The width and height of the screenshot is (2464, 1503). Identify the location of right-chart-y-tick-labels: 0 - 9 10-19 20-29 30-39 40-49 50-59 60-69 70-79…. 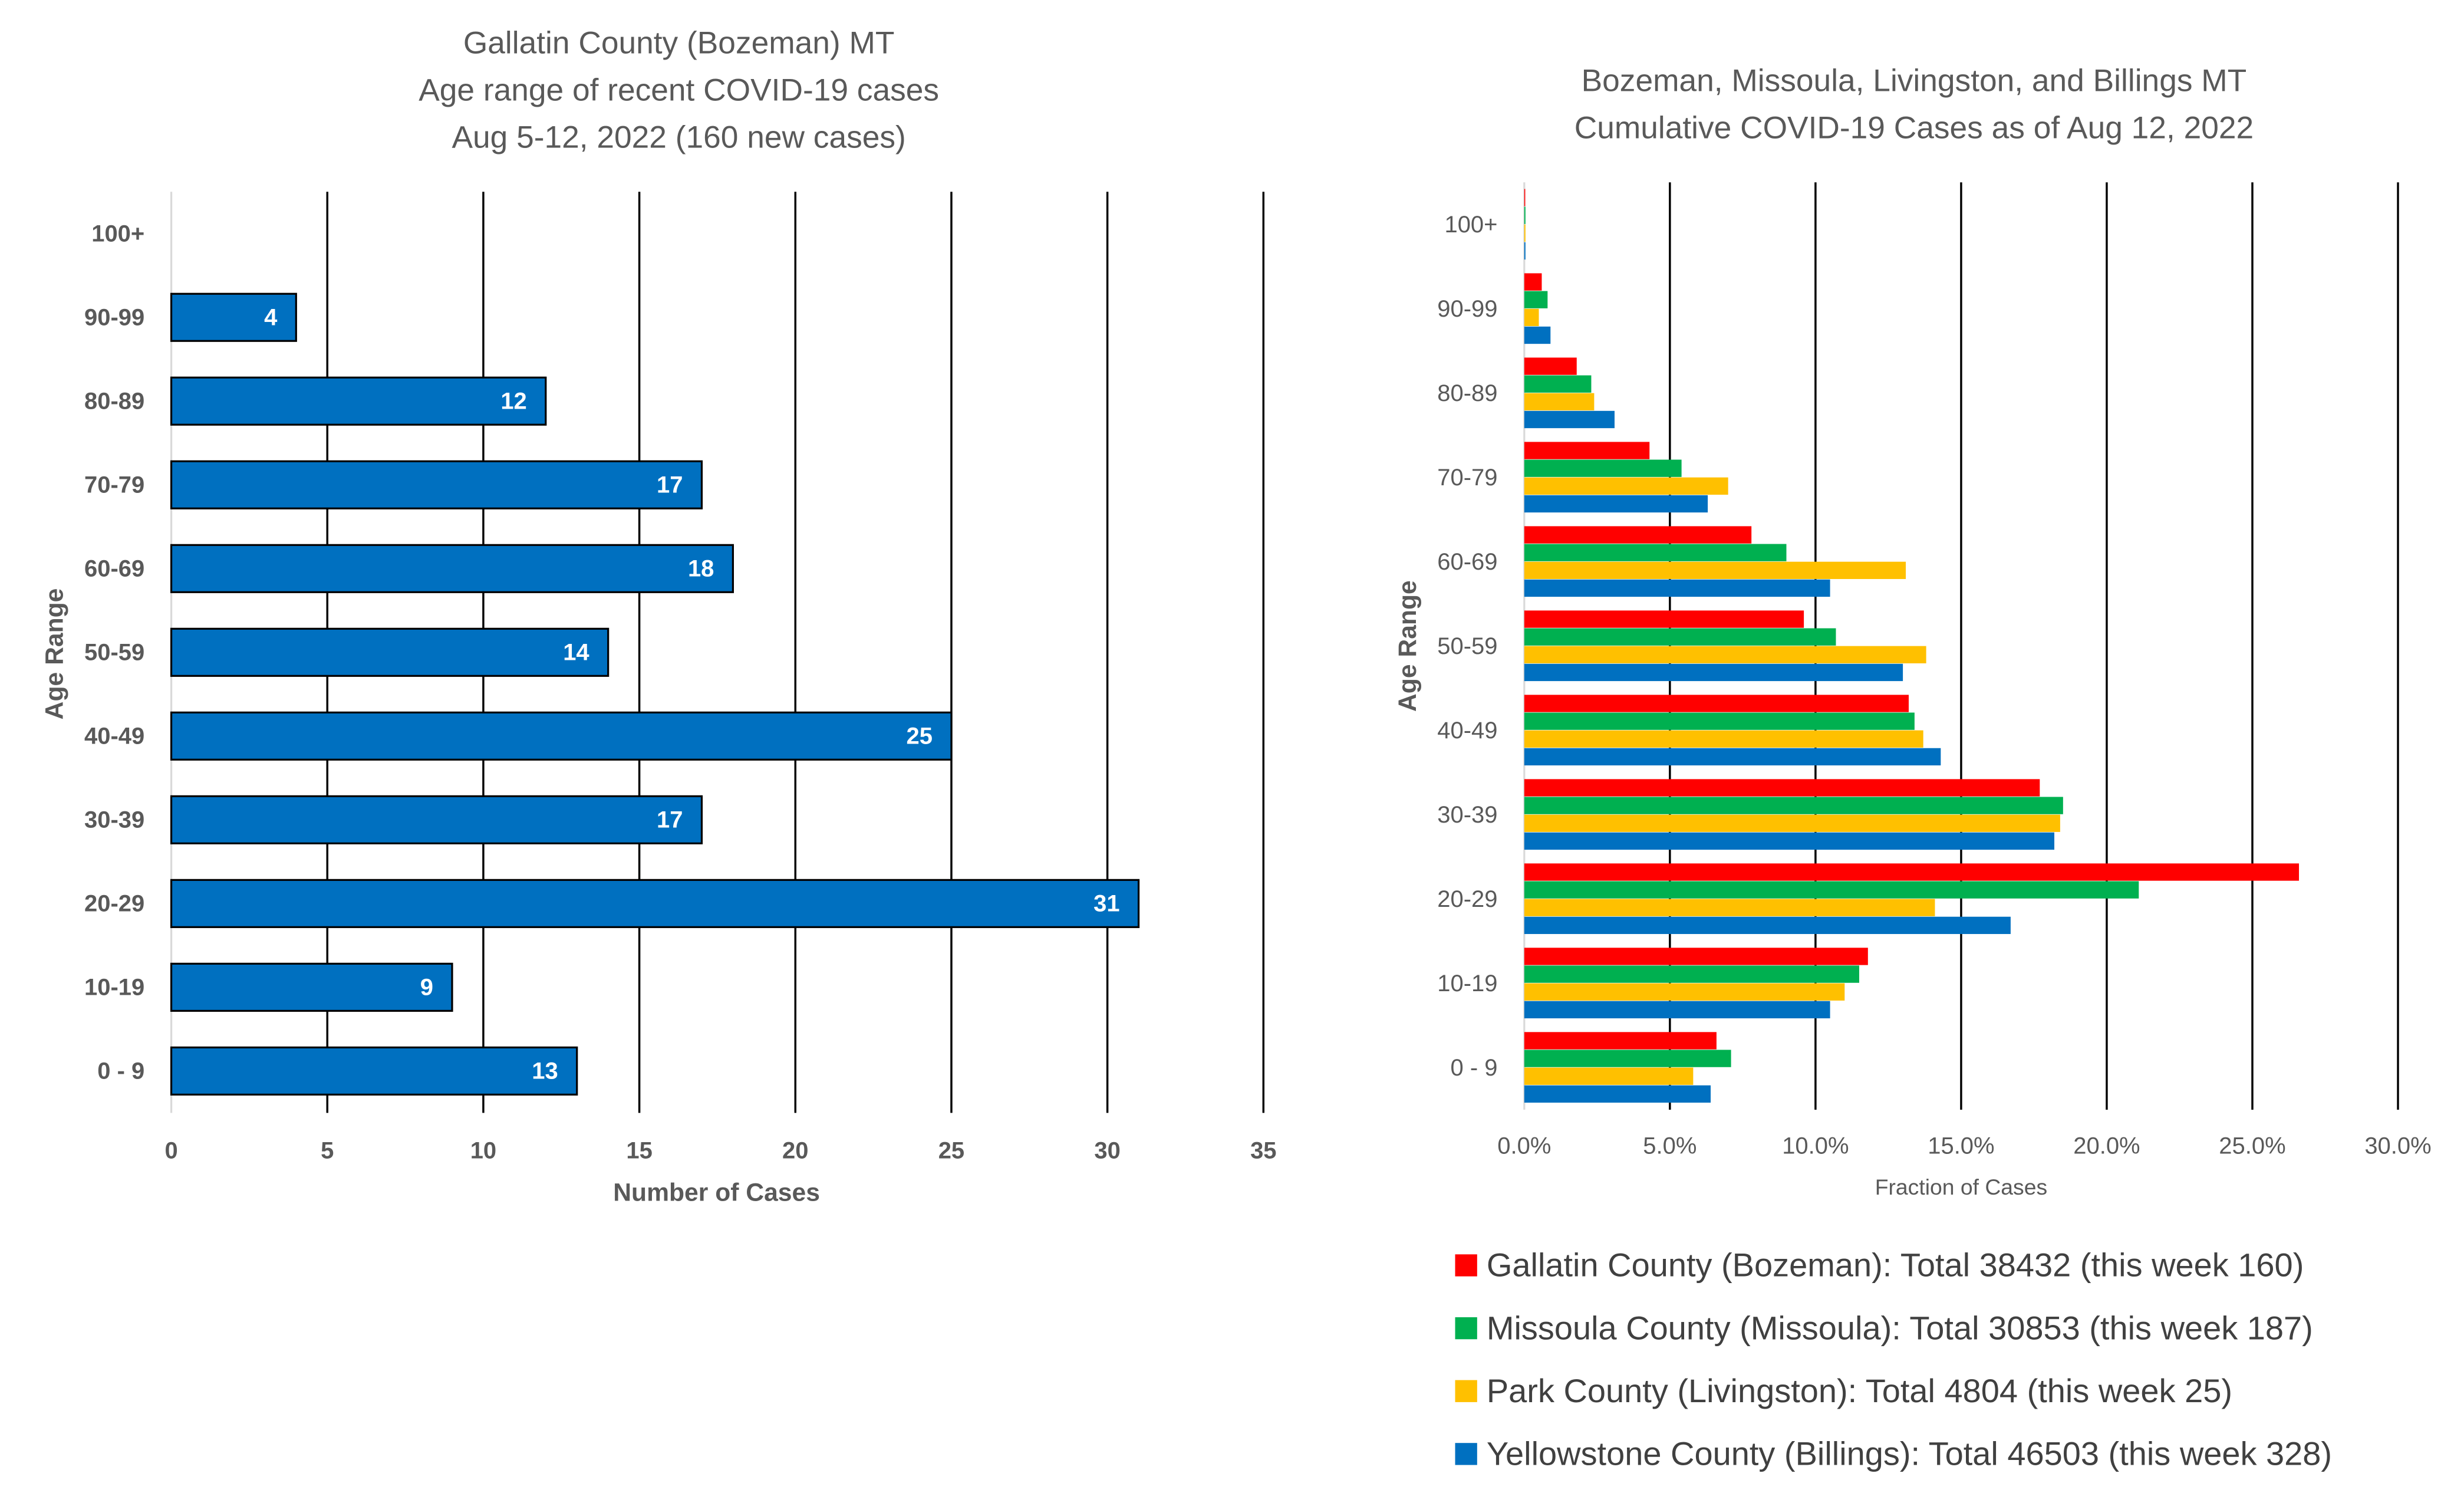
(1467, 647).